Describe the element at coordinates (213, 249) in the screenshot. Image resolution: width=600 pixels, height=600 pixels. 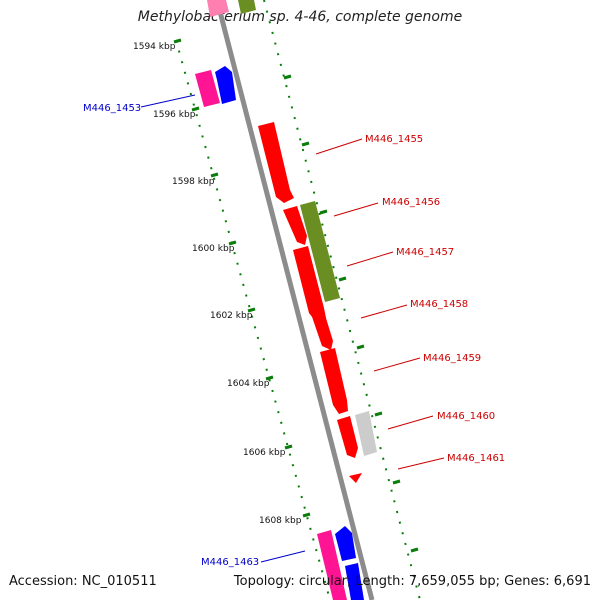
I see `scale-label: 1600 kbp` at that location.